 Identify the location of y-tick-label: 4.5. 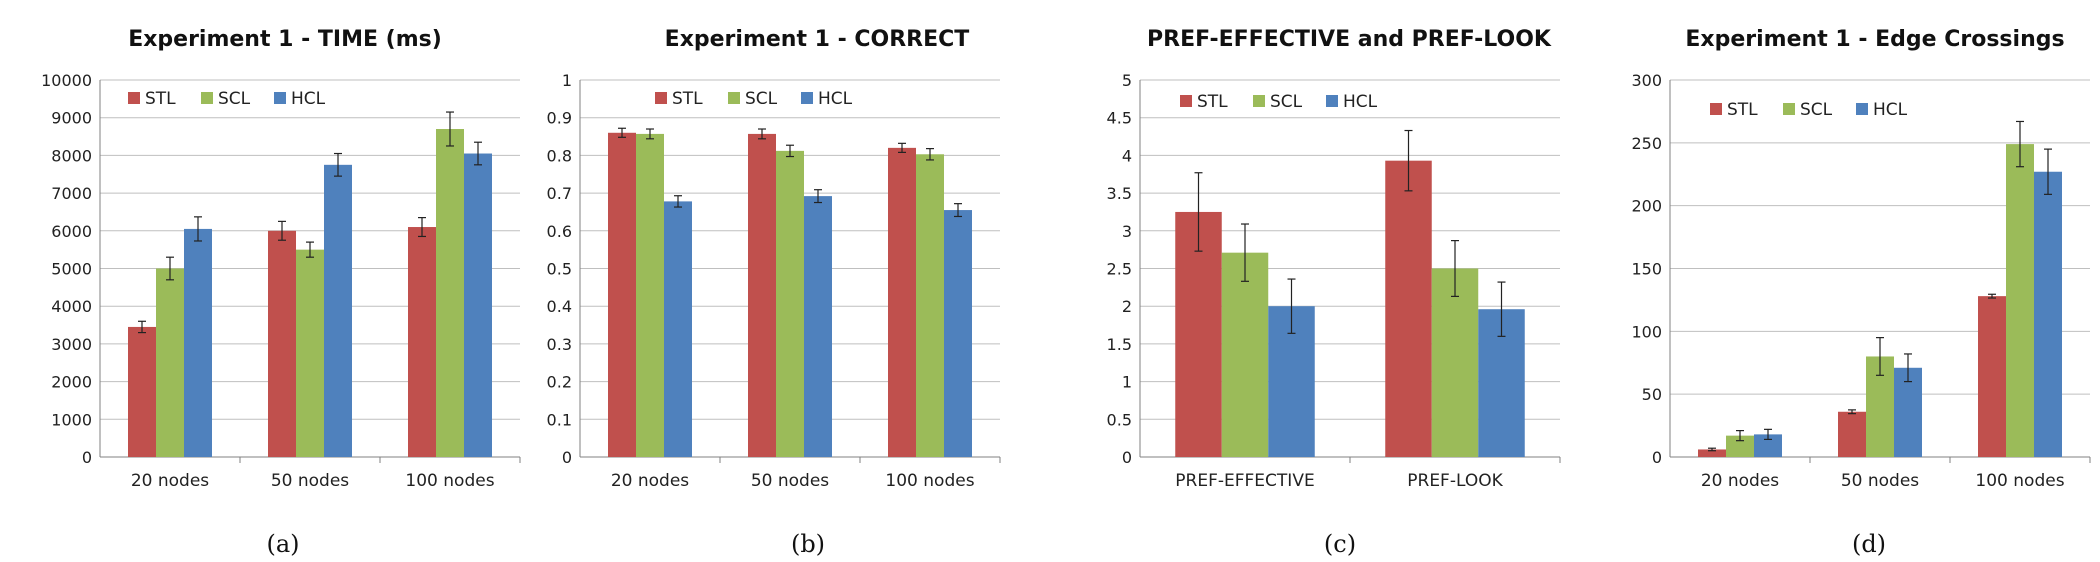
(1119, 118).